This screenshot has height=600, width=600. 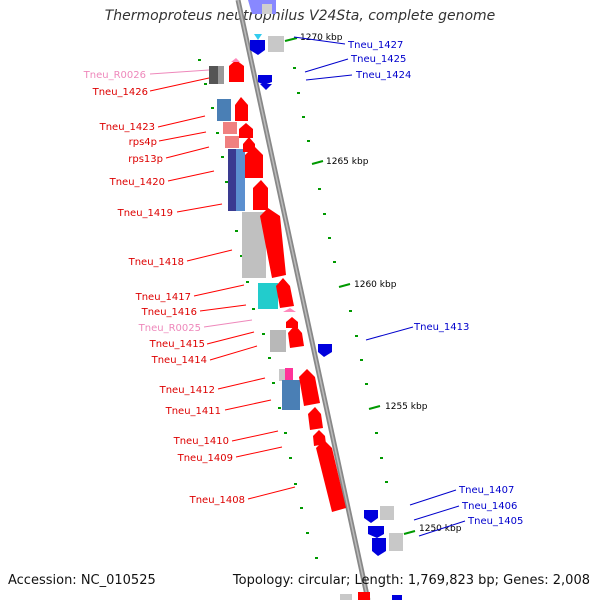 I want to click on gene-tneu-1424-arrow, so click(x=266, y=87).